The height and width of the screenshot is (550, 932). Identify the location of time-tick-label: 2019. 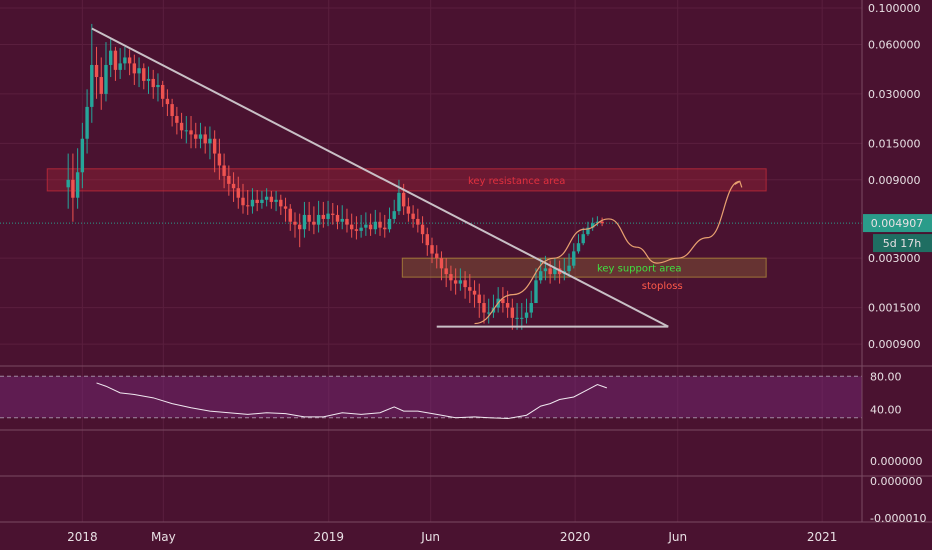
(328, 537).